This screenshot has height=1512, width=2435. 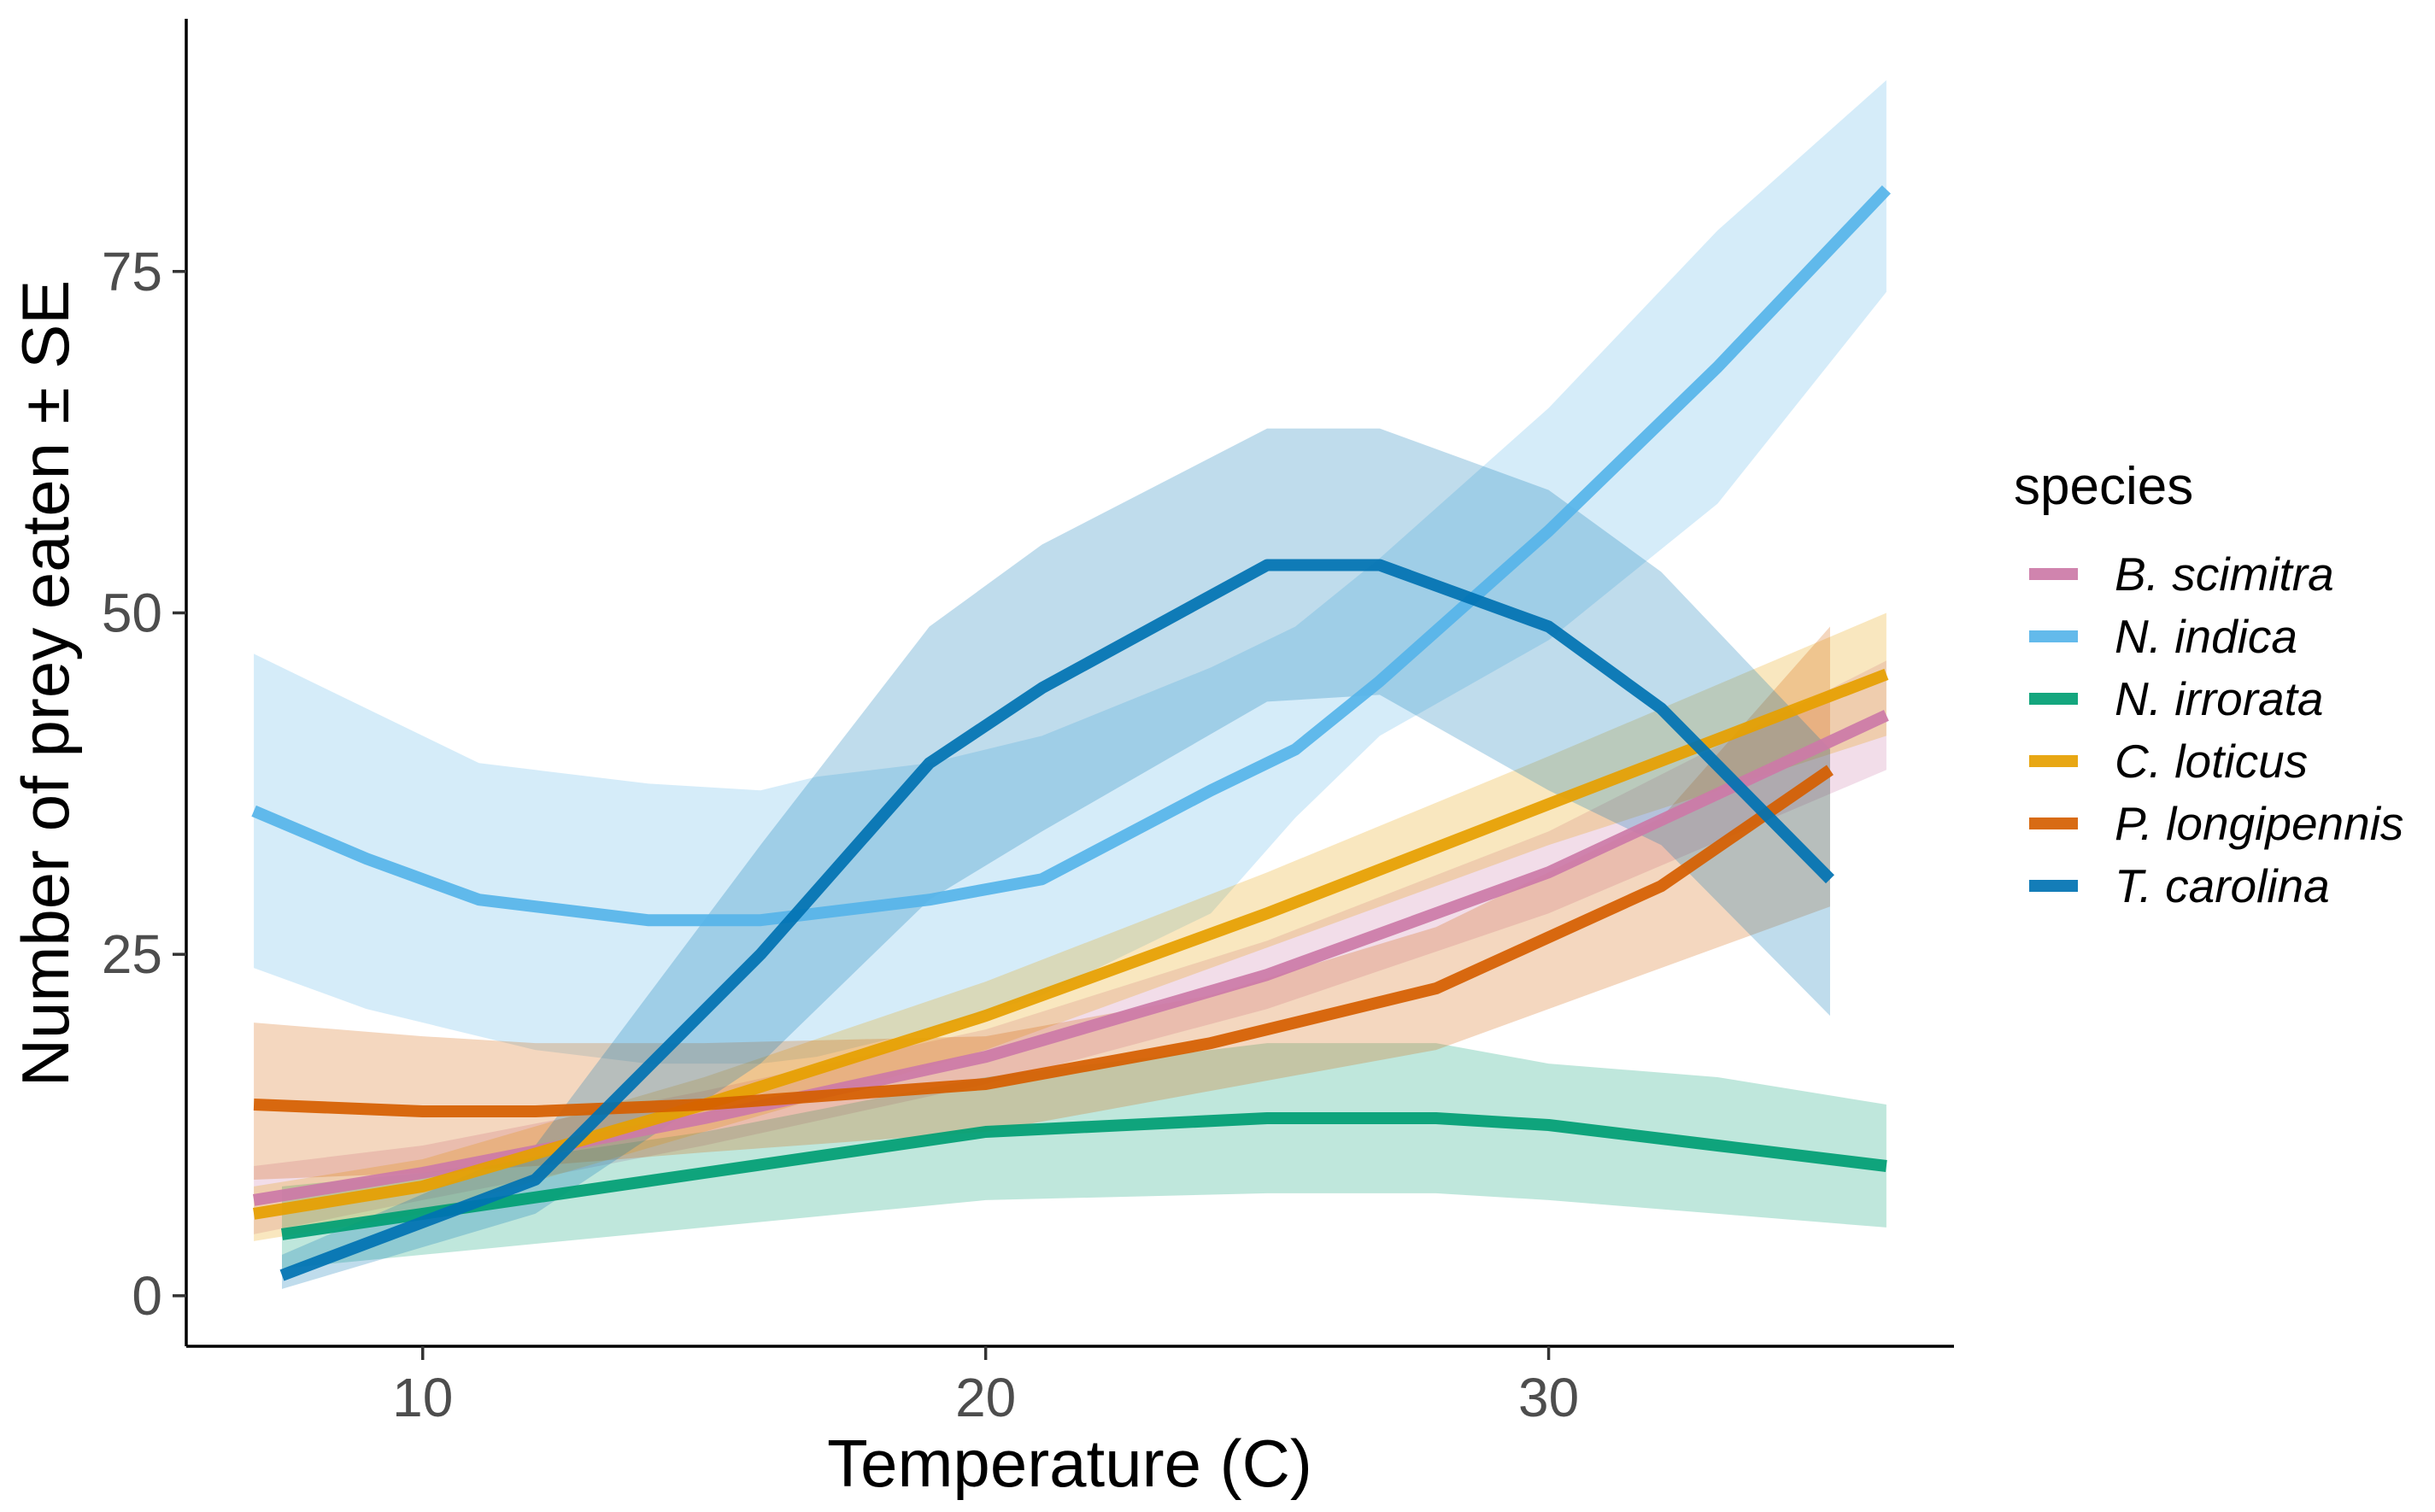 I want to click on x-axis-ticks: 10 20 30, so click(x=985, y=1387).